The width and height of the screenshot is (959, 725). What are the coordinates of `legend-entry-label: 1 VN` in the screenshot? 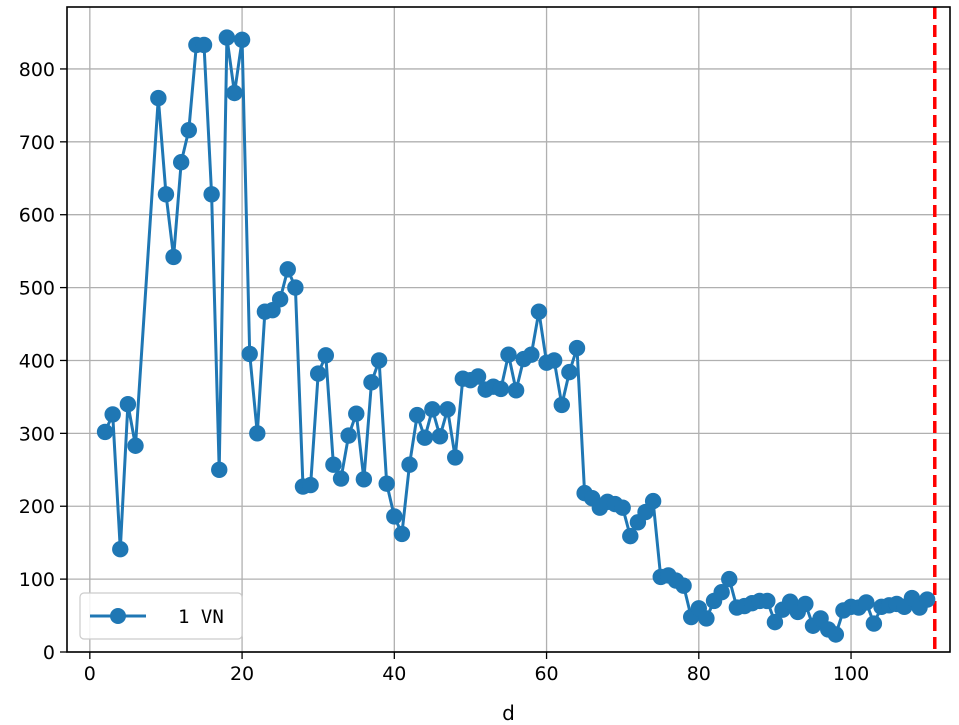 It's located at (201, 617).